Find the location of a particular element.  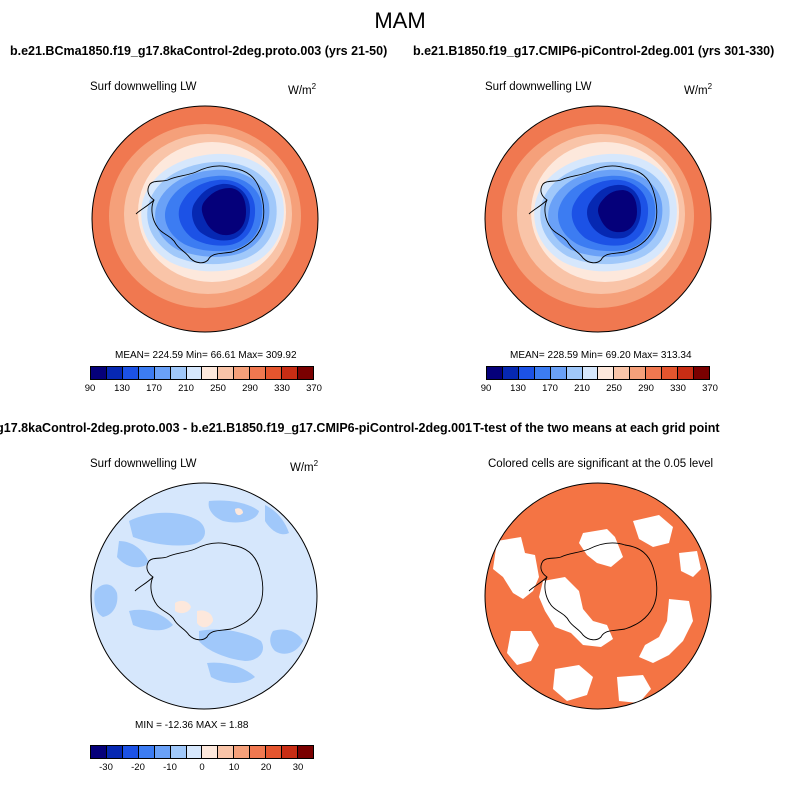

panel1-field-core is located at coordinates (223, 212).